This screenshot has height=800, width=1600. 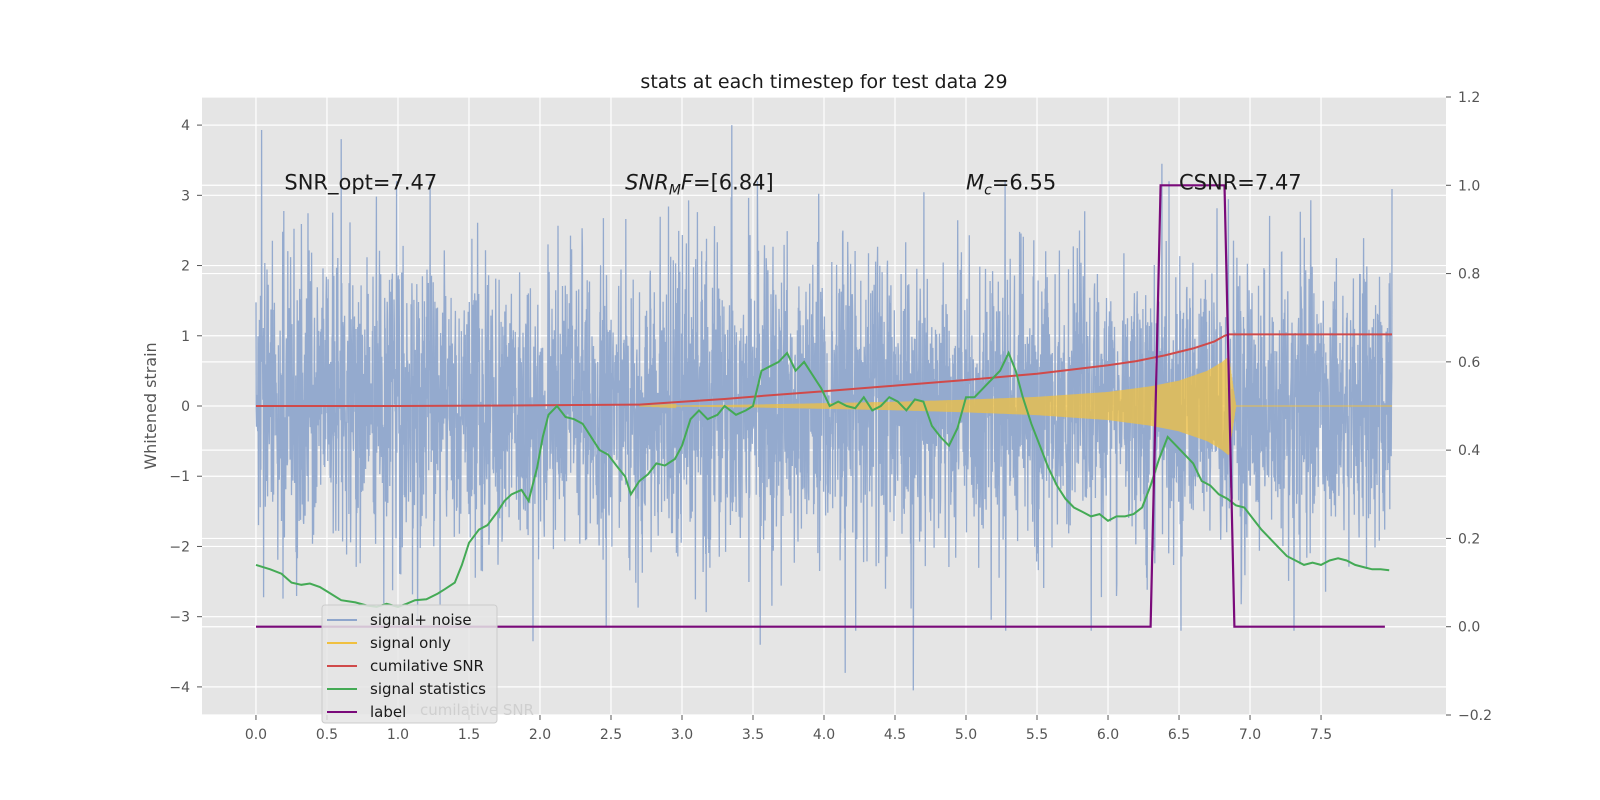 I want to click on y2-tick-label: −0.2, so click(x=1475, y=716).